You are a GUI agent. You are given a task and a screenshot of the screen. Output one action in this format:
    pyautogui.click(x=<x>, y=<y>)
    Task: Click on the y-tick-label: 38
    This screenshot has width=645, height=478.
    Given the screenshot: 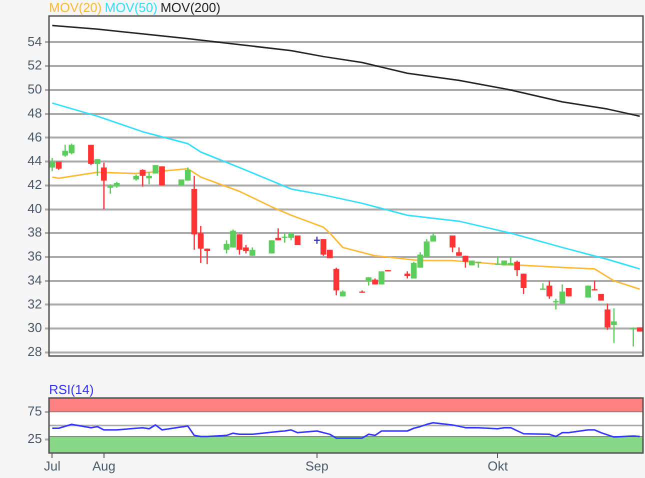 What is the action you would take?
    pyautogui.click(x=35, y=232)
    